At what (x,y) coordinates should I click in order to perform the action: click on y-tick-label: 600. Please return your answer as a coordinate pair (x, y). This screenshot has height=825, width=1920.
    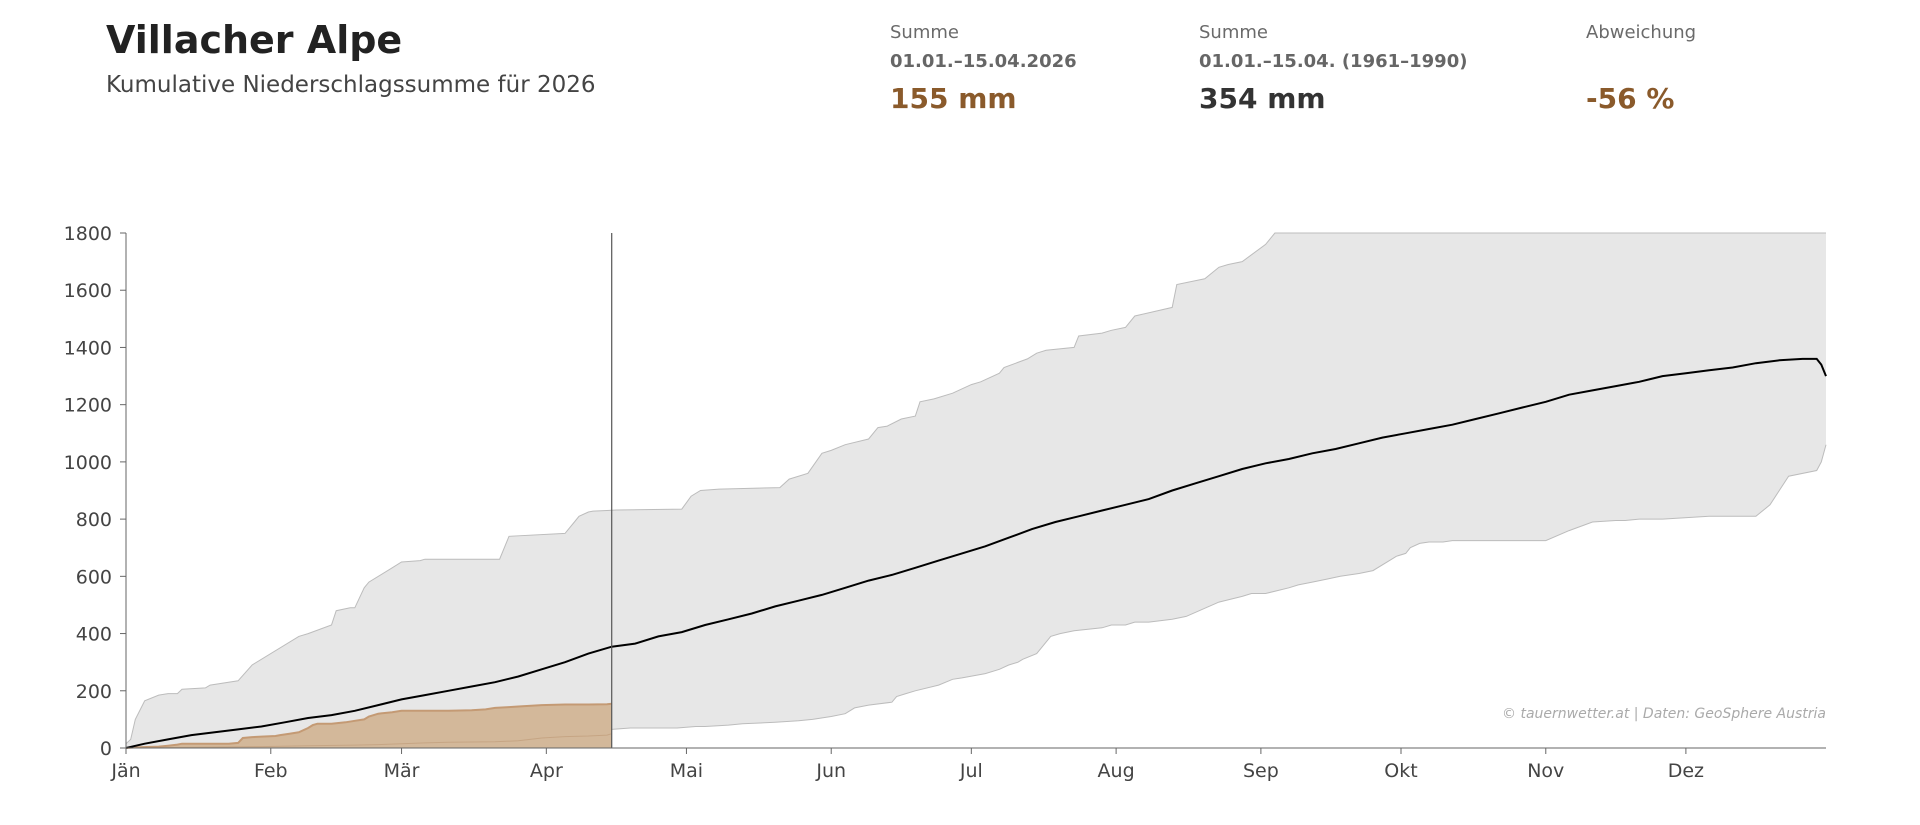
    Looking at the image, I should click on (94, 577).